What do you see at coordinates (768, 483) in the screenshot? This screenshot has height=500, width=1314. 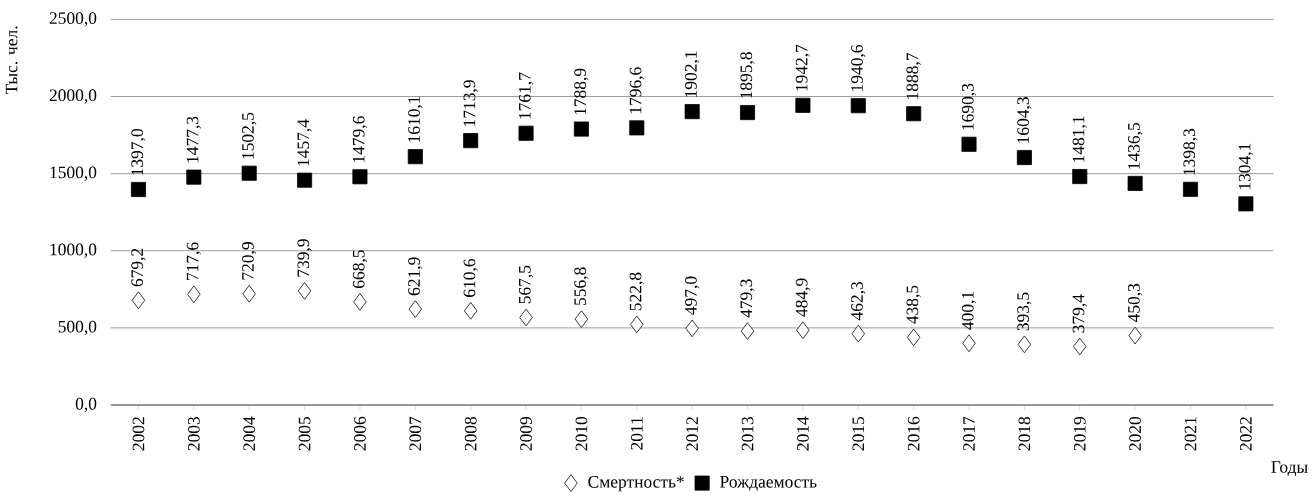 I see `legend-label: Рождаемость` at bounding box center [768, 483].